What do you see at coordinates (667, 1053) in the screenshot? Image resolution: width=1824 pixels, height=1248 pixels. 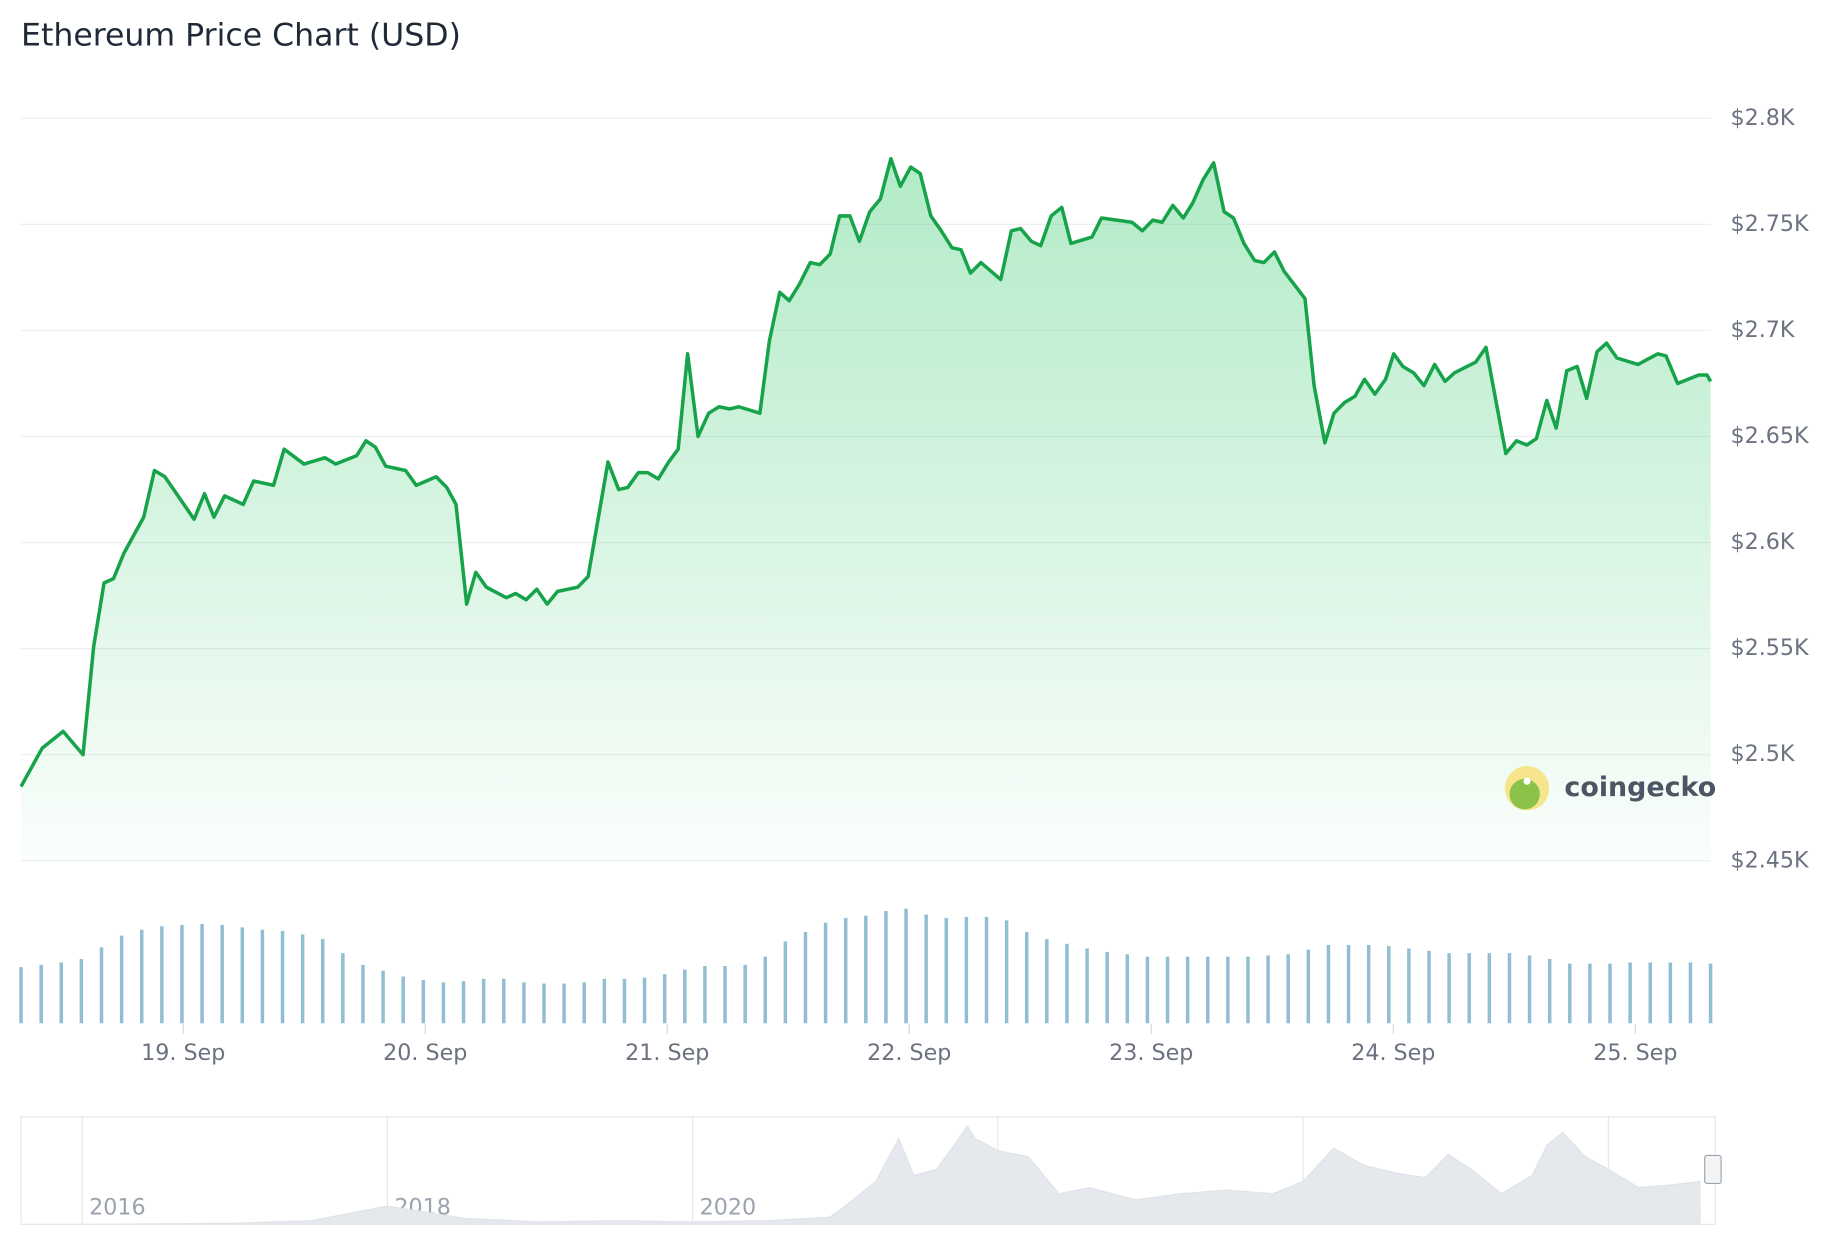 I see `x-tick-label: 21. Sep` at bounding box center [667, 1053].